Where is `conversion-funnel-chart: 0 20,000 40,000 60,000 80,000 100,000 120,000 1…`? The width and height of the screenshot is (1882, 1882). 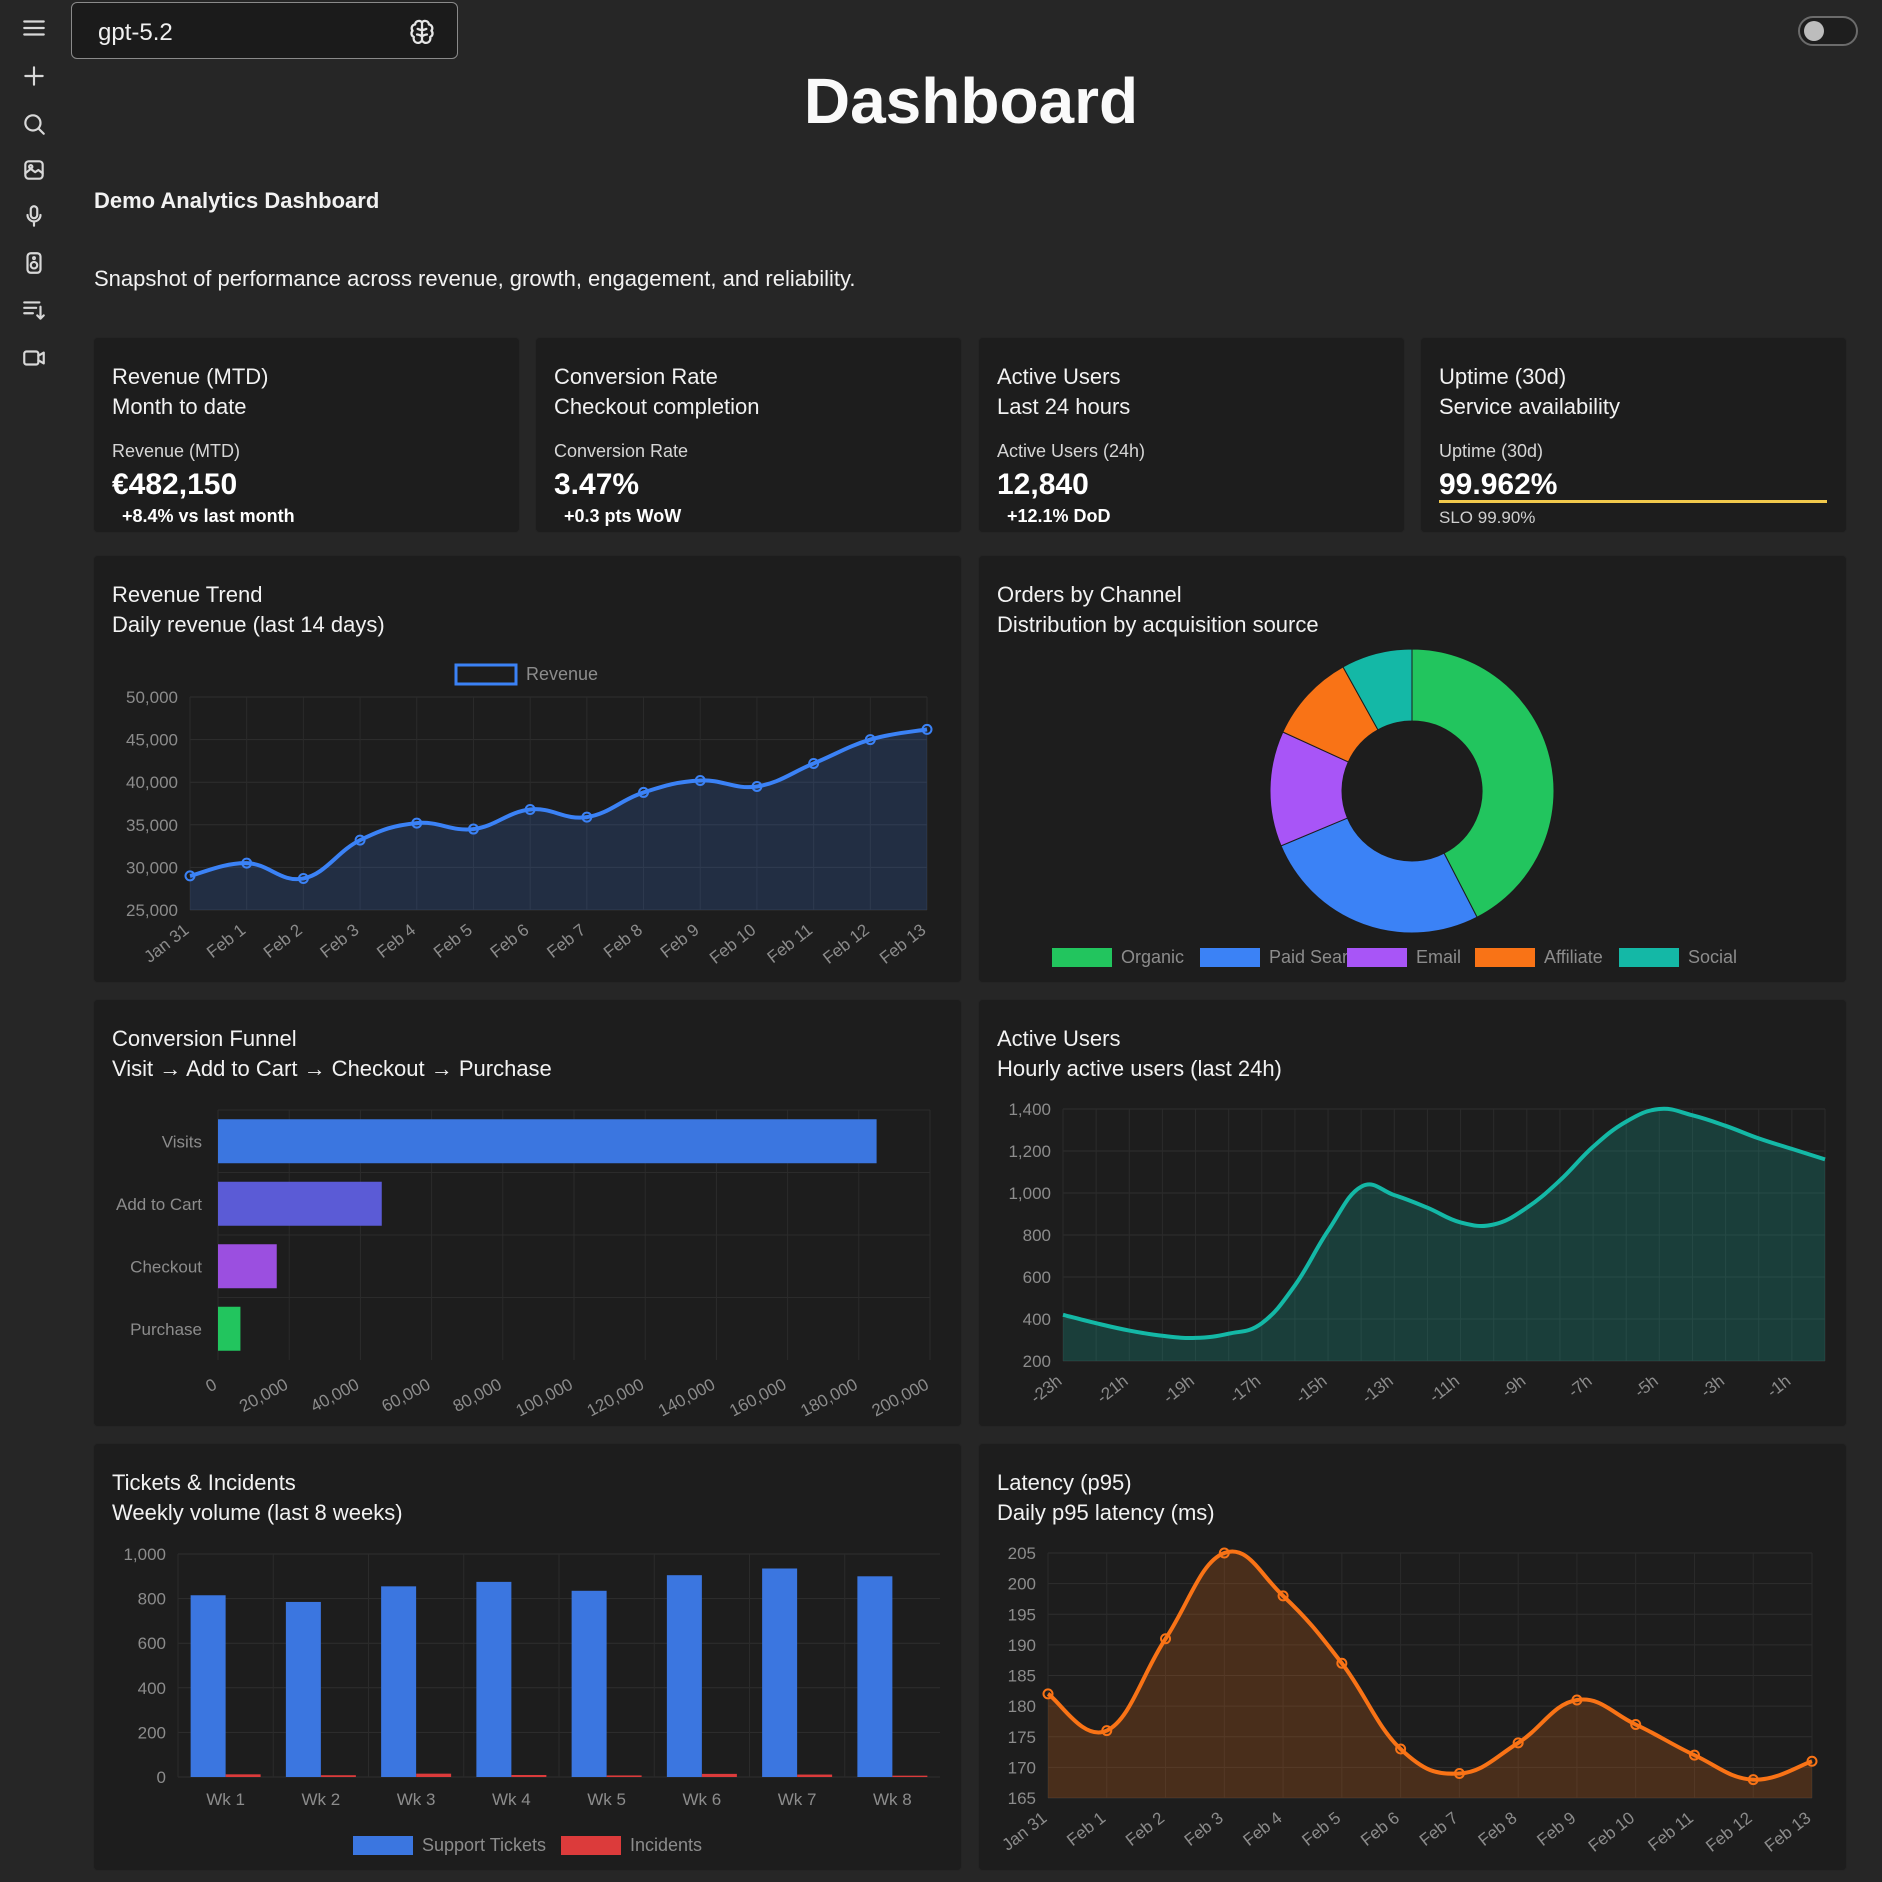
conversion-funnel-chart: 0 20,000 40,000 60,000 80,000 100,000 120,000 1… is located at coordinates (524, 1265).